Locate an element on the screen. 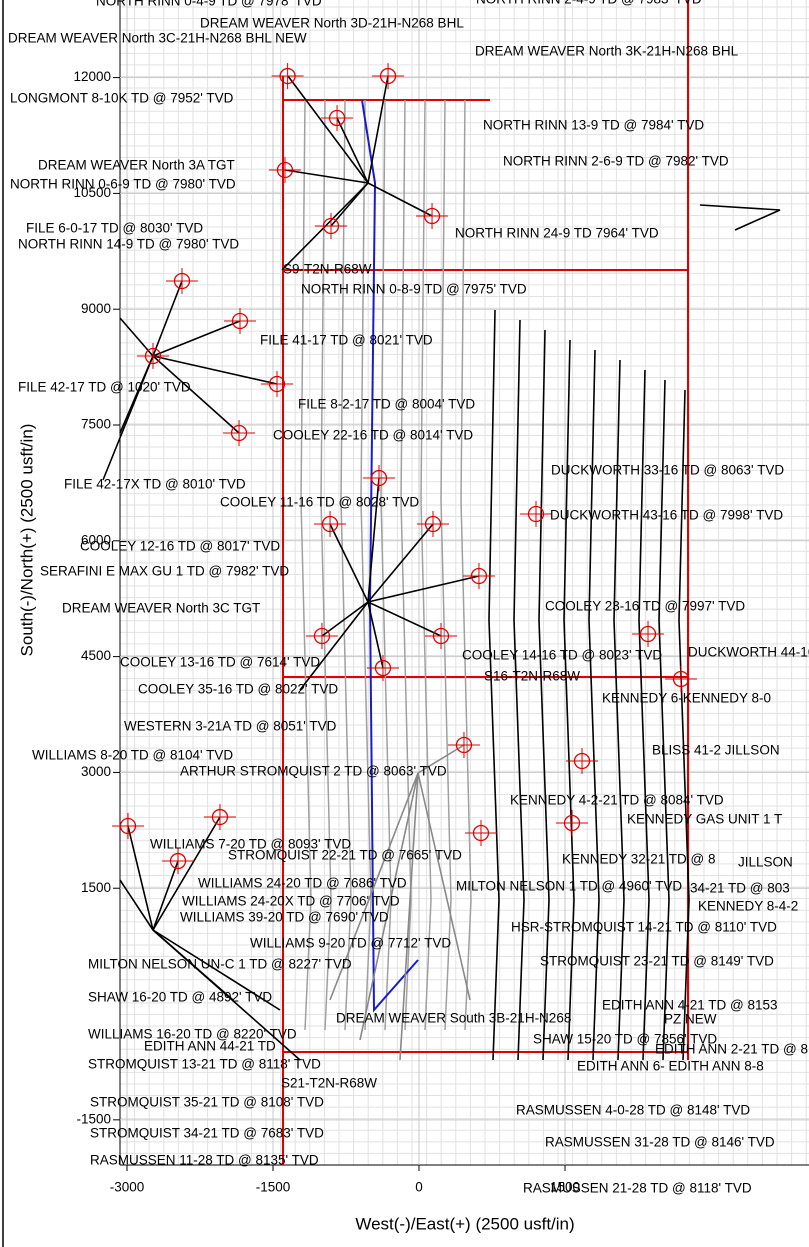 This screenshot has height=1247, width=809. well-label: RASMUSSEN 31-28 TD @ 8146' TVD is located at coordinates (660, 1142).